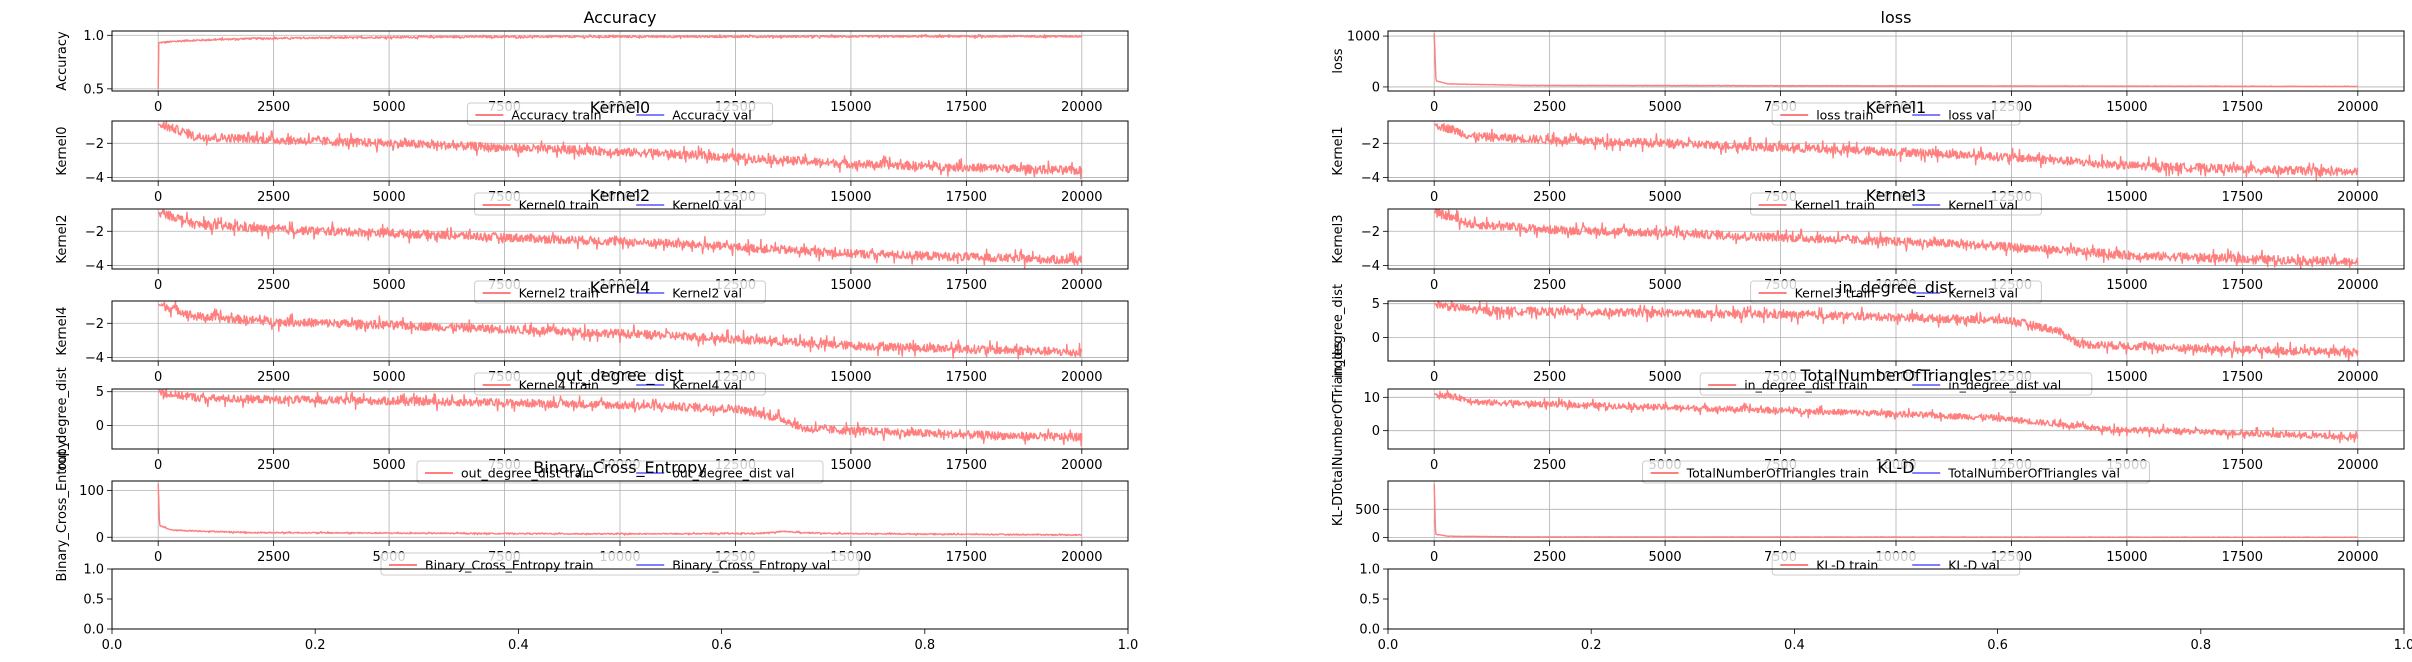 The width and height of the screenshot is (2412, 662). I want to click on y-tick-label: 1.0, so click(1369, 570).